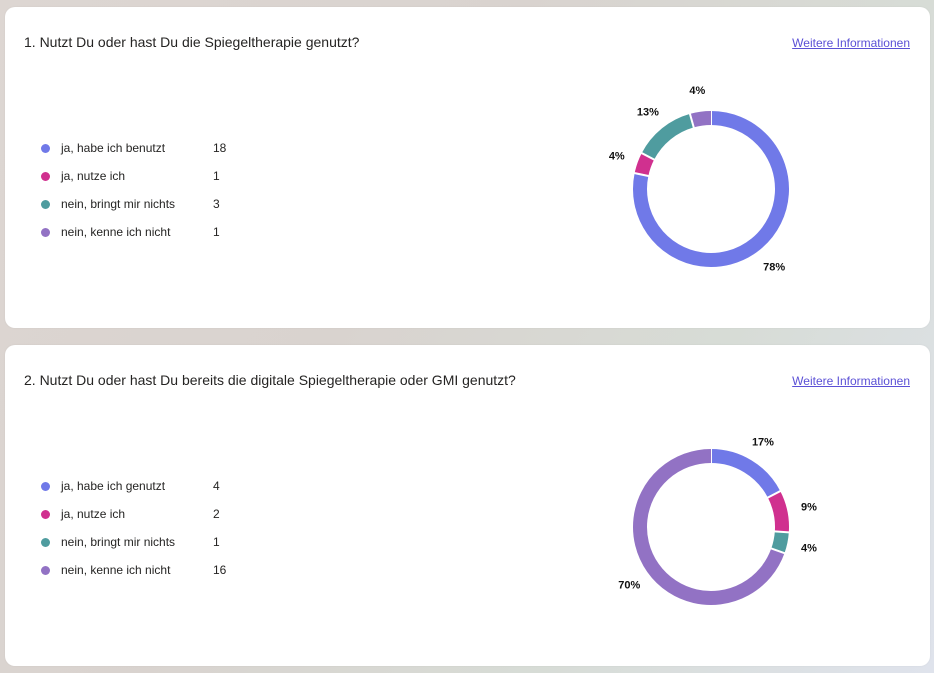  I want to click on legend-item: nein, bringt mir nichts 3, so click(151, 211).